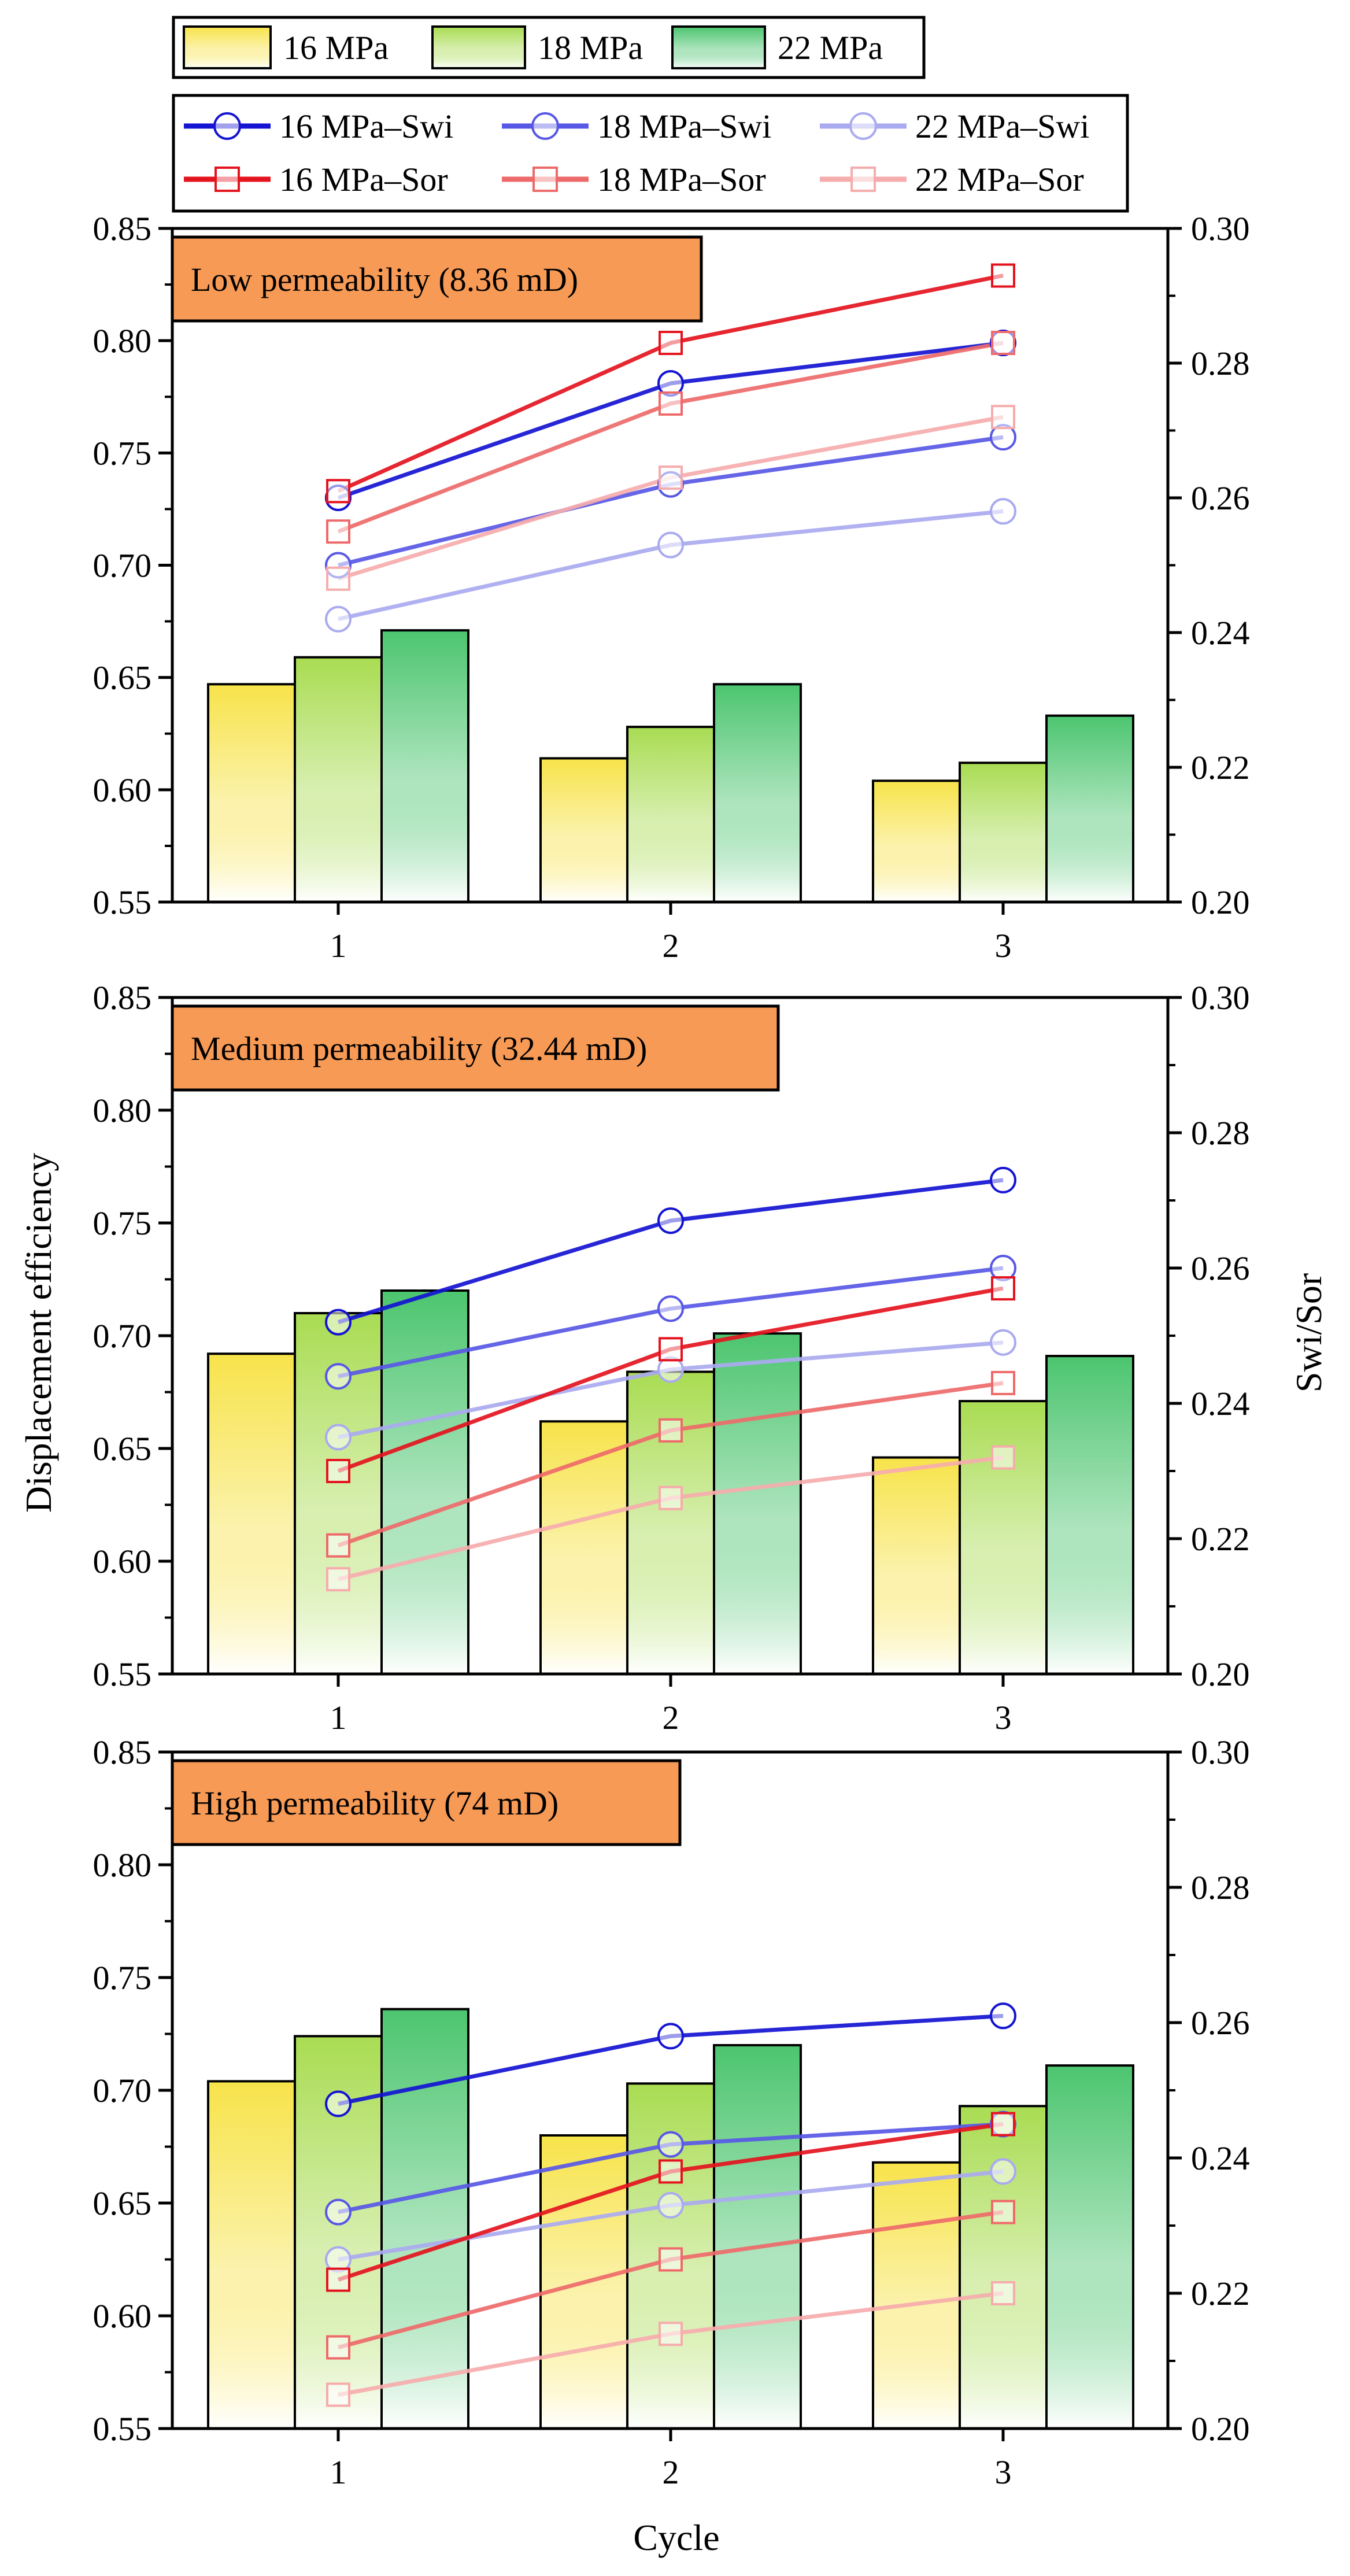 This screenshot has width=1350, height=2576. I want to click on panel-1-title-bg, so click(475, 1048).